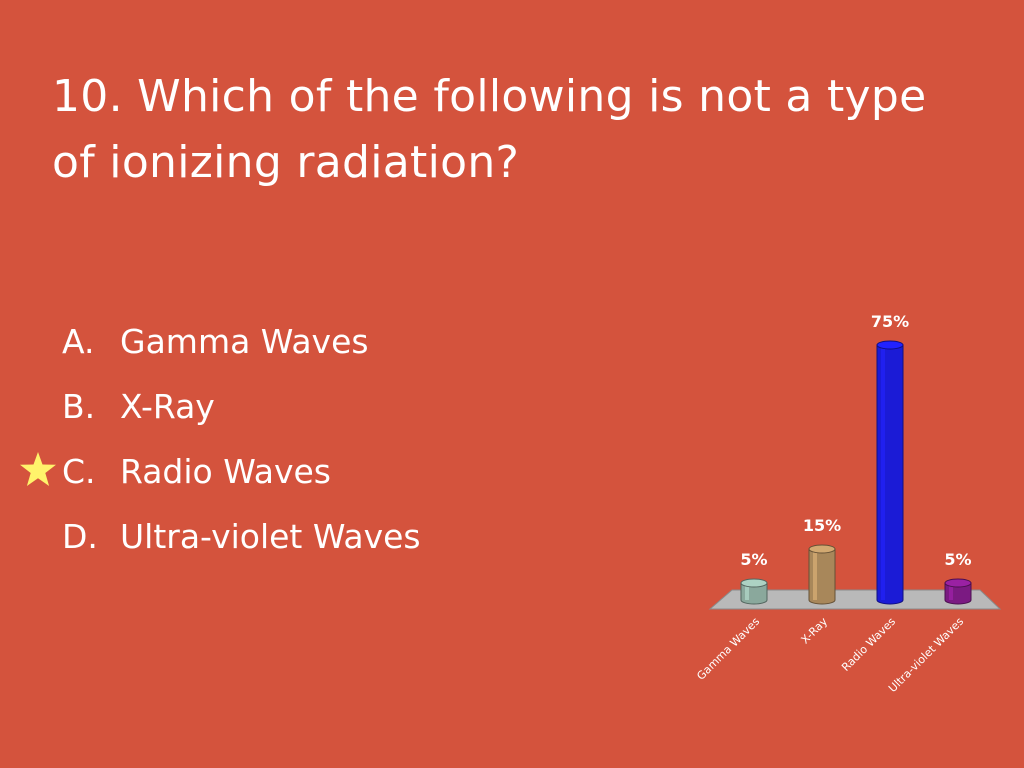  Describe the element at coordinates (270, 536) in the screenshot. I see `answer-text: Ultra-violet Waves` at that location.